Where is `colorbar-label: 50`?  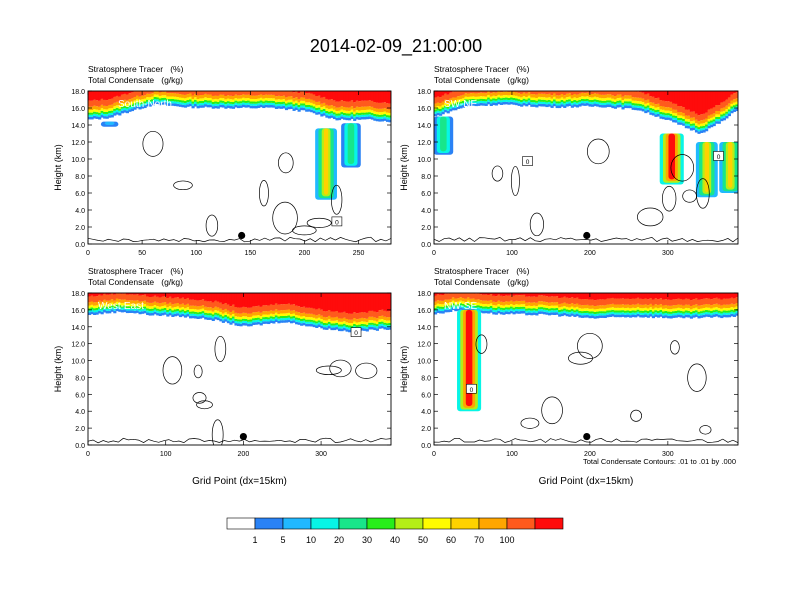
colorbar-label: 50 is located at coordinates (423, 540).